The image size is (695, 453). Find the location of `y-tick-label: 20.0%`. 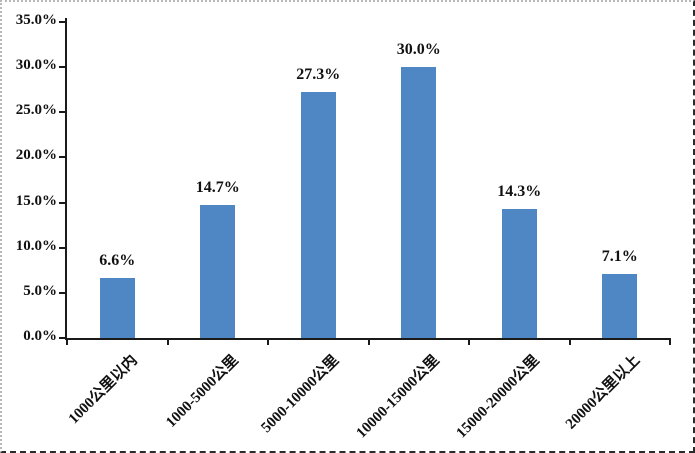

y-tick-label: 20.0% is located at coordinates (36, 155).